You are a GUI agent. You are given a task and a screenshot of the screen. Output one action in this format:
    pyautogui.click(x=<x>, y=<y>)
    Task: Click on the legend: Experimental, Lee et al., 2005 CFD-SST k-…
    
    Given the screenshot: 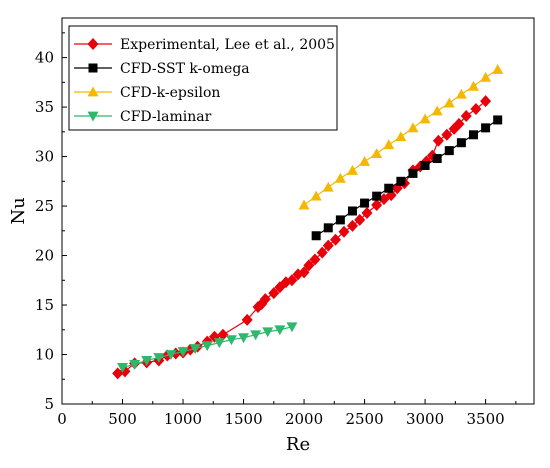 What is the action you would take?
    pyautogui.click(x=203, y=78)
    